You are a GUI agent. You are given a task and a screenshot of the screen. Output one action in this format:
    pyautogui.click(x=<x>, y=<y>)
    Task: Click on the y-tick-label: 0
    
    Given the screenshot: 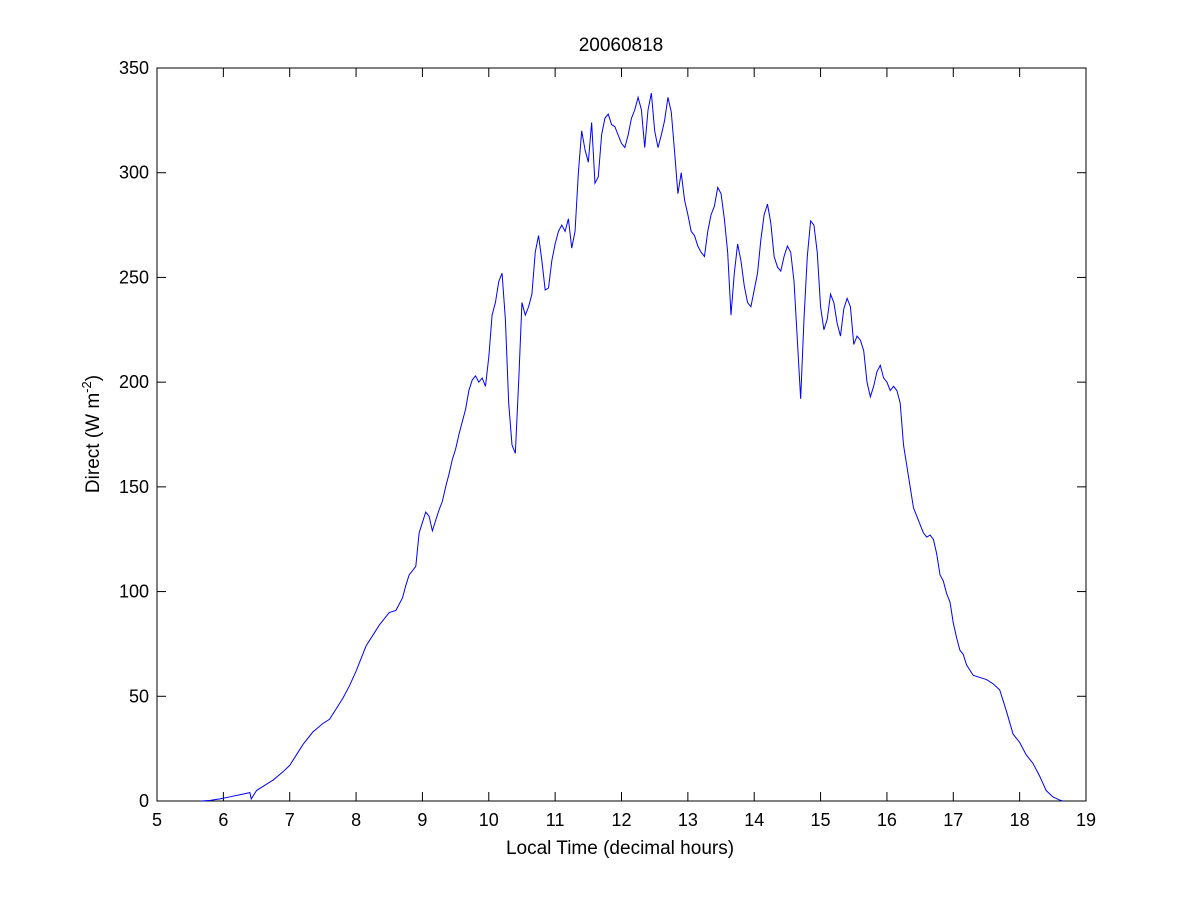 What is the action you would take?
    pyautogui.click(x=144, y=801)
    